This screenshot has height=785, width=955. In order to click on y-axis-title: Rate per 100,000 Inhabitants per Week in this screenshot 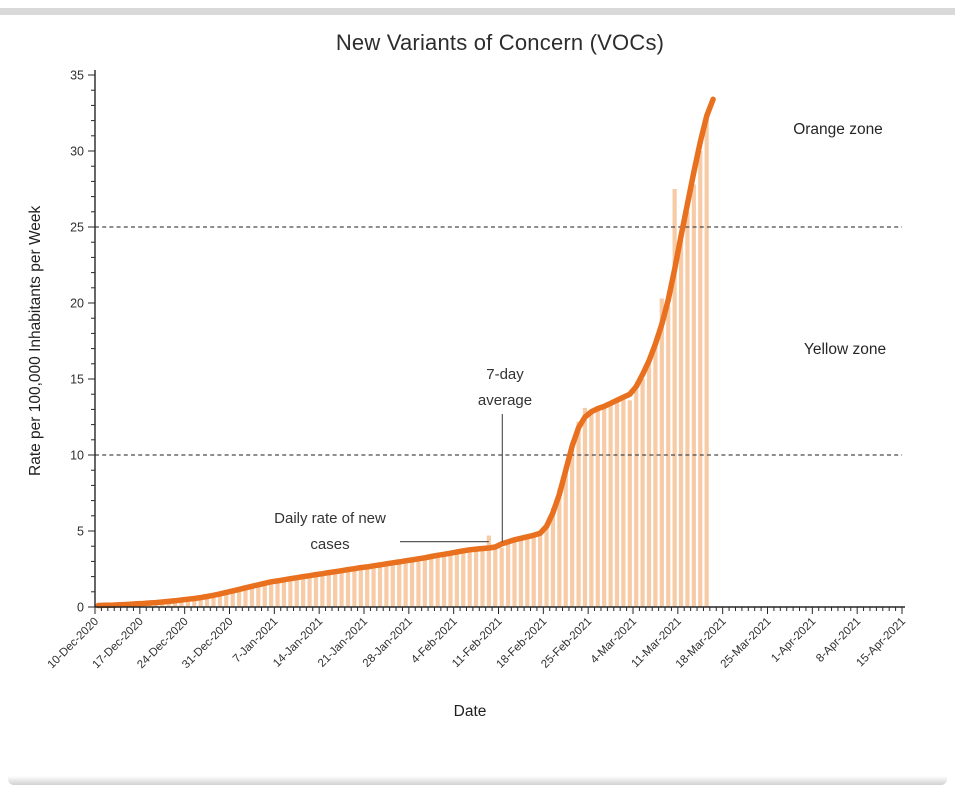, I will do `click(35, 341)`.